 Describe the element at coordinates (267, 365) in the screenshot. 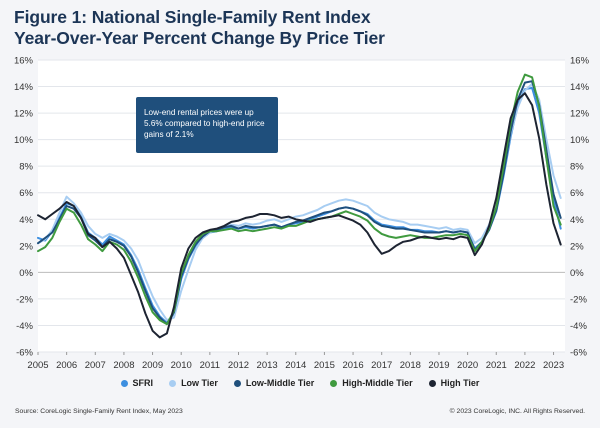

I see `x-tick-label: 2013` at that location.